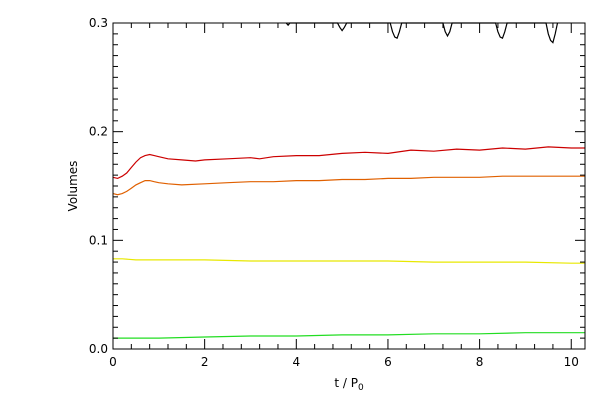 The height and width of the screenshot is (400, 600). What do you see at coordinates (388, 362) in the screenshot?
I see `x-tick-label: 6` at bounding box center [388, 362].